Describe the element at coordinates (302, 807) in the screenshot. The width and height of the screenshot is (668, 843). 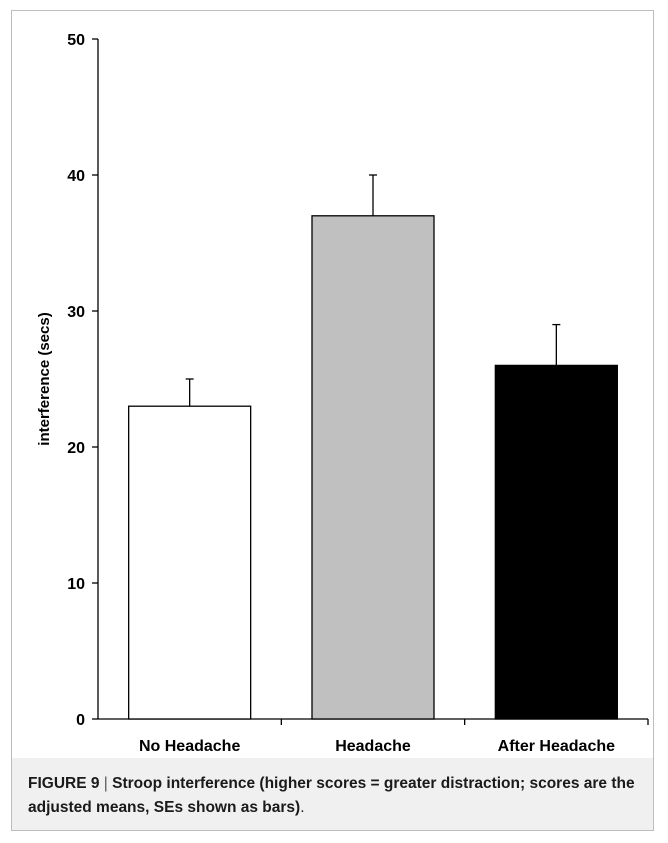
I see `caption-end: .` at that location.